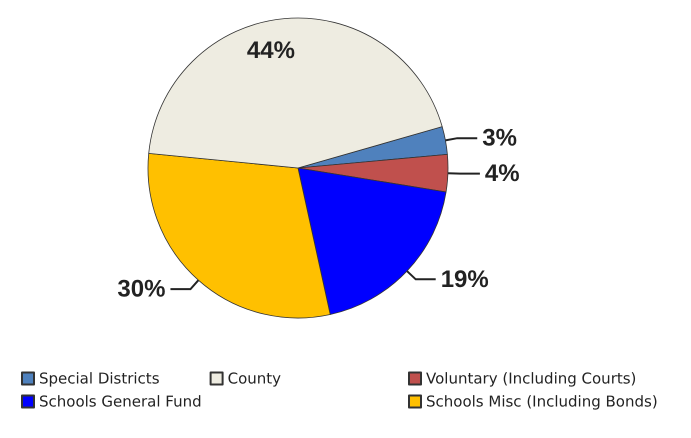  Describe the element at coordinates (542, 401) in the screenshot. I see `legend-label: Schools Misc (Including Bonds)` at that location.